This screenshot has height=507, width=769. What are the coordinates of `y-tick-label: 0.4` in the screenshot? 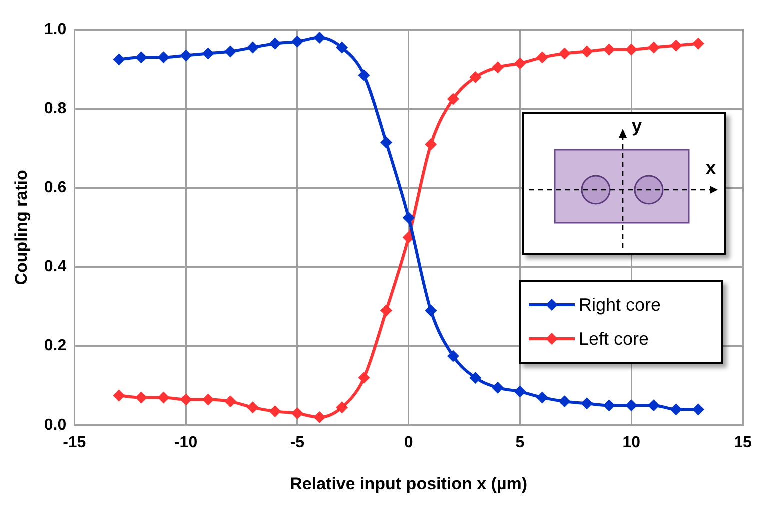 It's located at (55, 267).